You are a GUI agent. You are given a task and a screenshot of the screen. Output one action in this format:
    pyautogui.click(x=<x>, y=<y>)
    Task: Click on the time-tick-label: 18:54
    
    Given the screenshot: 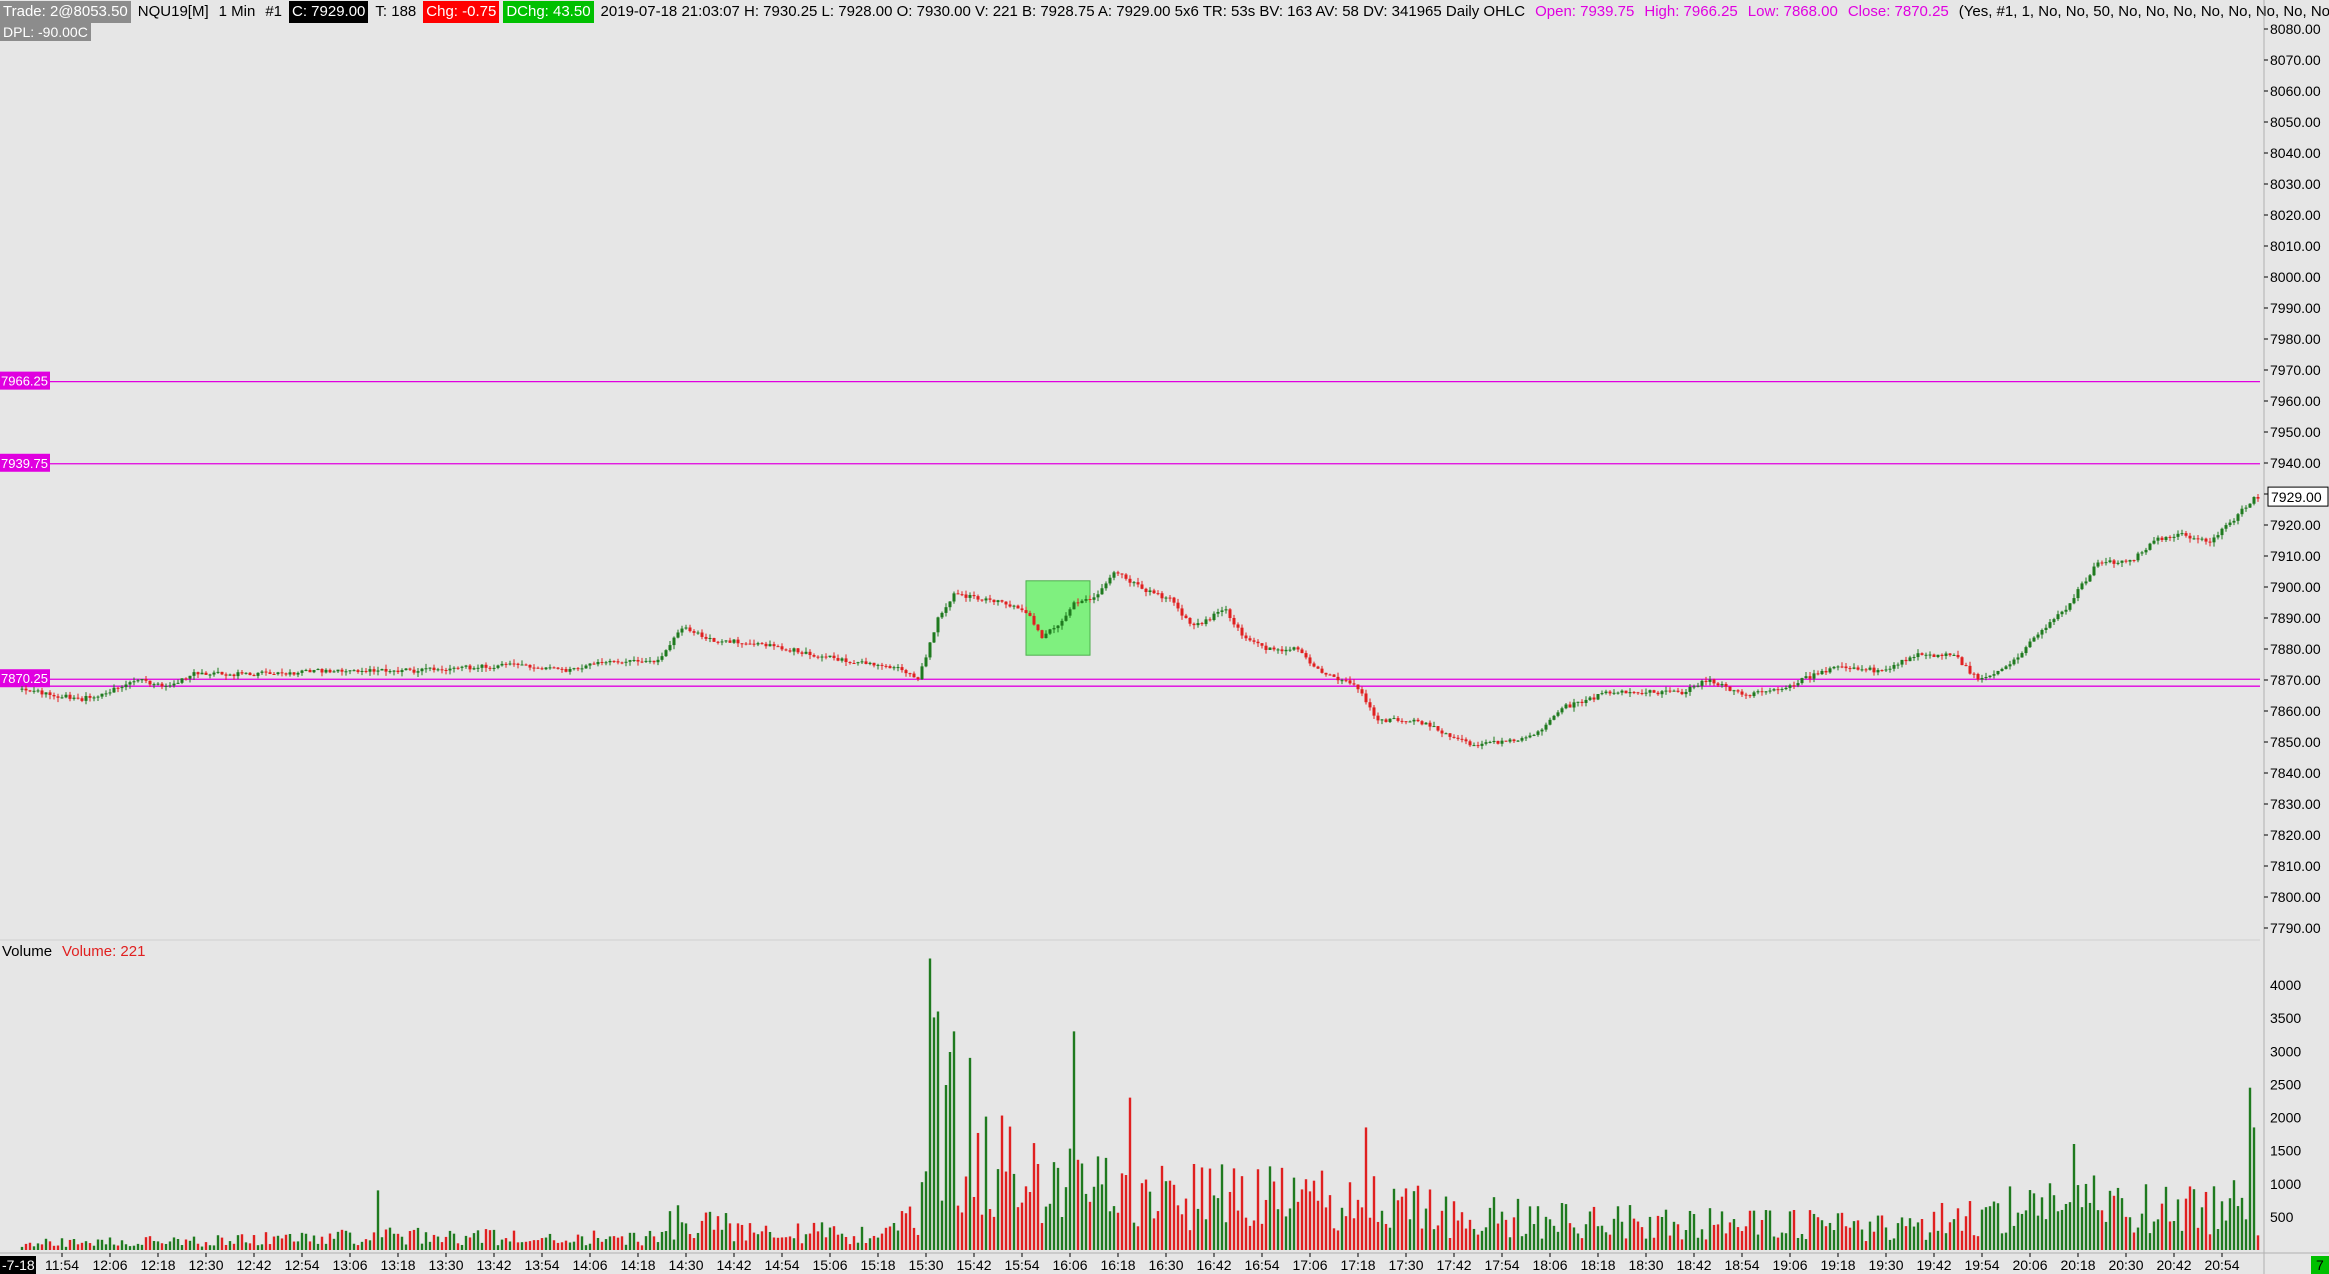 What is the action you would take?
    pyautogui.click(x=1741, y=1265)
    